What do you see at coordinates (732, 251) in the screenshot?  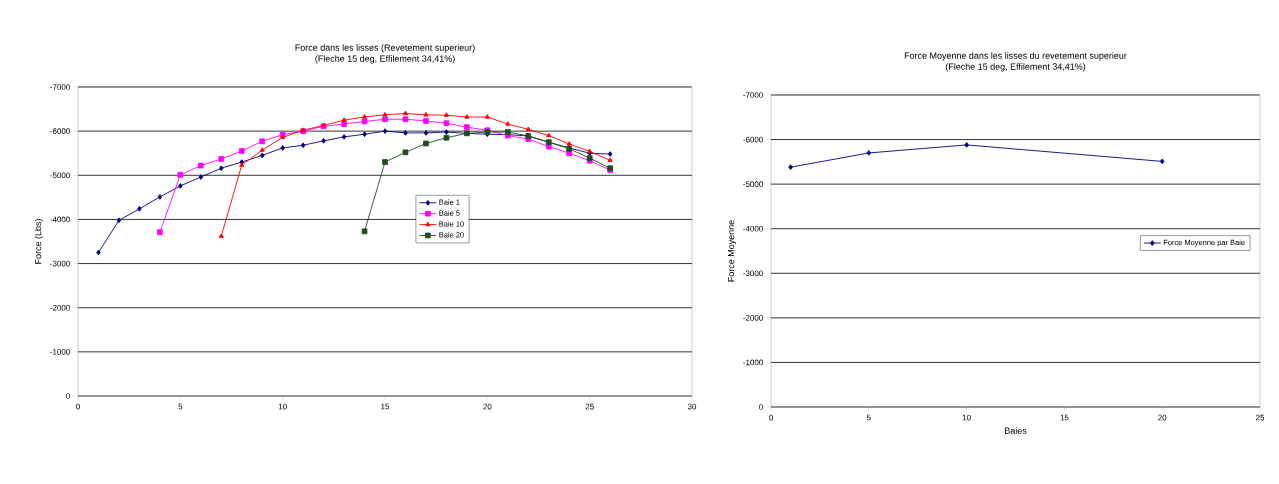 I see `y-axis-title: Force Moyenne` at bounding box center [732, 251].